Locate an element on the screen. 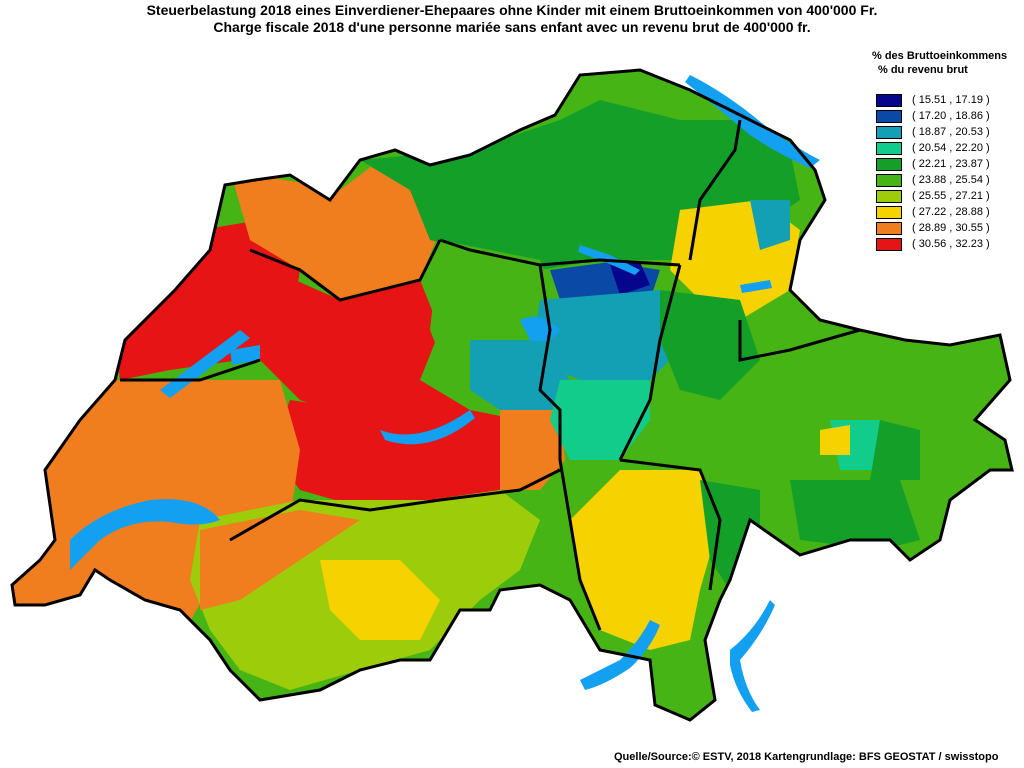 This screenshot has height=768, width=1024. legend-label: ( 15.51 , 17.19 ) is located at coordinates (951, 100).